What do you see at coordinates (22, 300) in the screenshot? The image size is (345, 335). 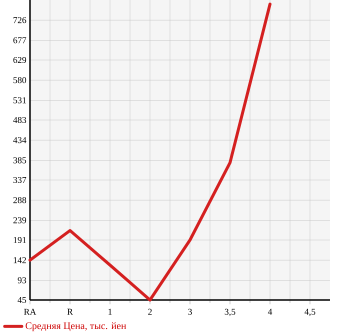 I see `y-tick-label: 45` at bounding box center [22, 300].